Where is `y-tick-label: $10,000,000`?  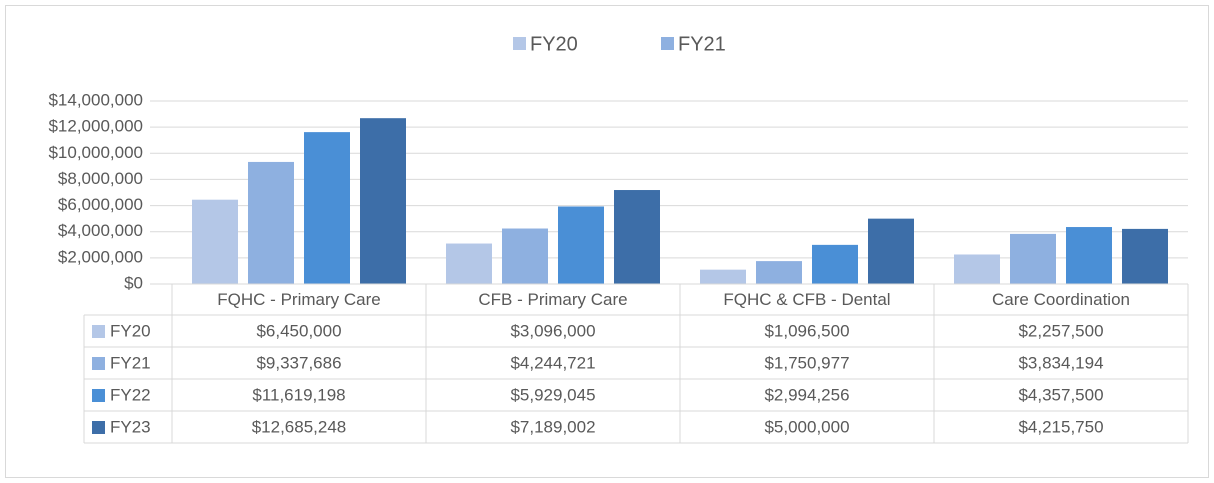 y-tick-label: $10,000,000 is located at coordinates (95, 152).